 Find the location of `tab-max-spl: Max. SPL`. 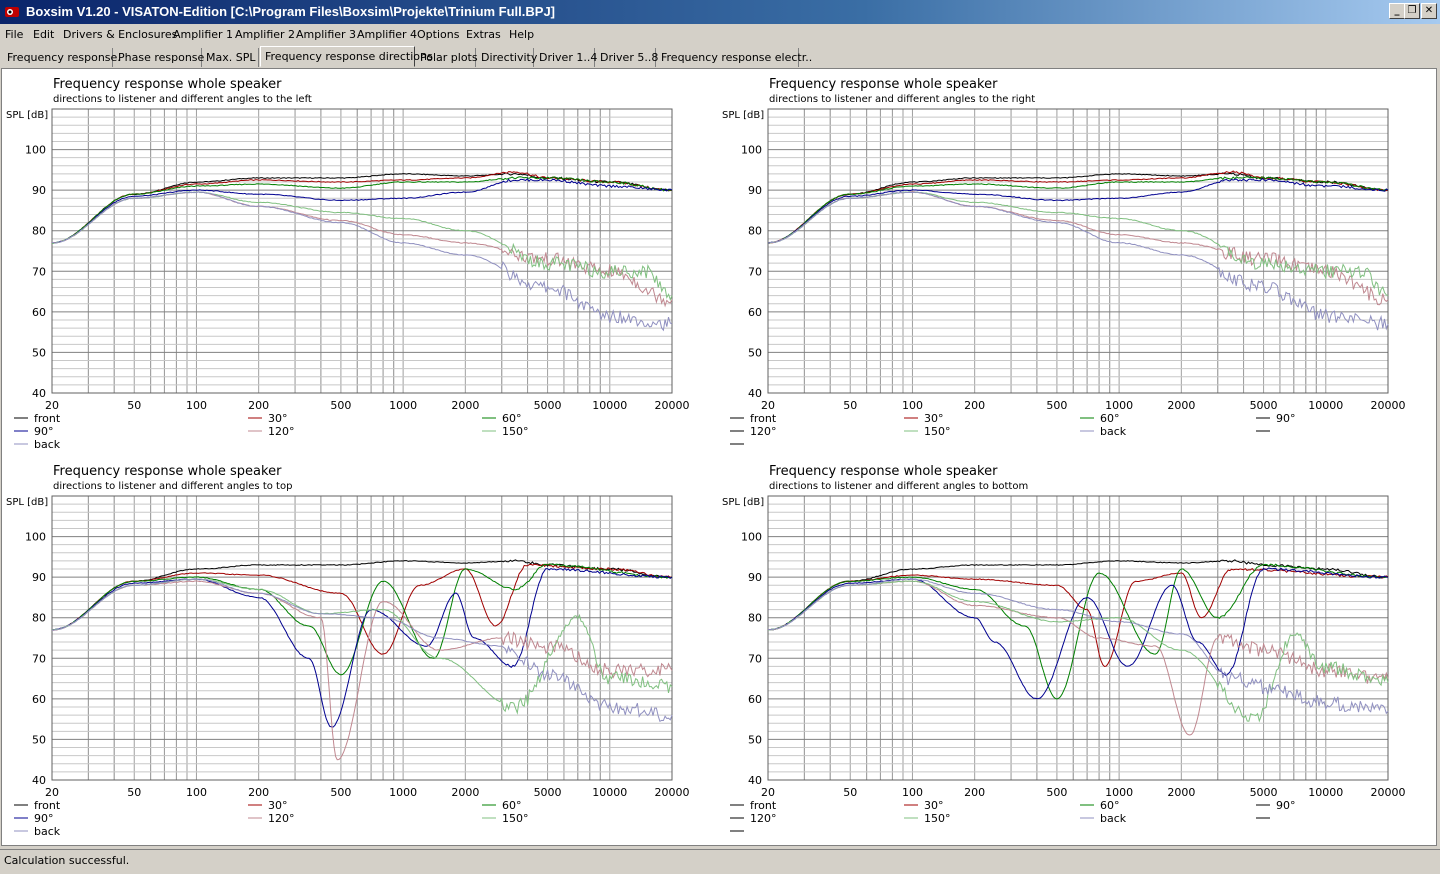

tab-max-spl: Max. SPL is located at coordinates (230, 57).